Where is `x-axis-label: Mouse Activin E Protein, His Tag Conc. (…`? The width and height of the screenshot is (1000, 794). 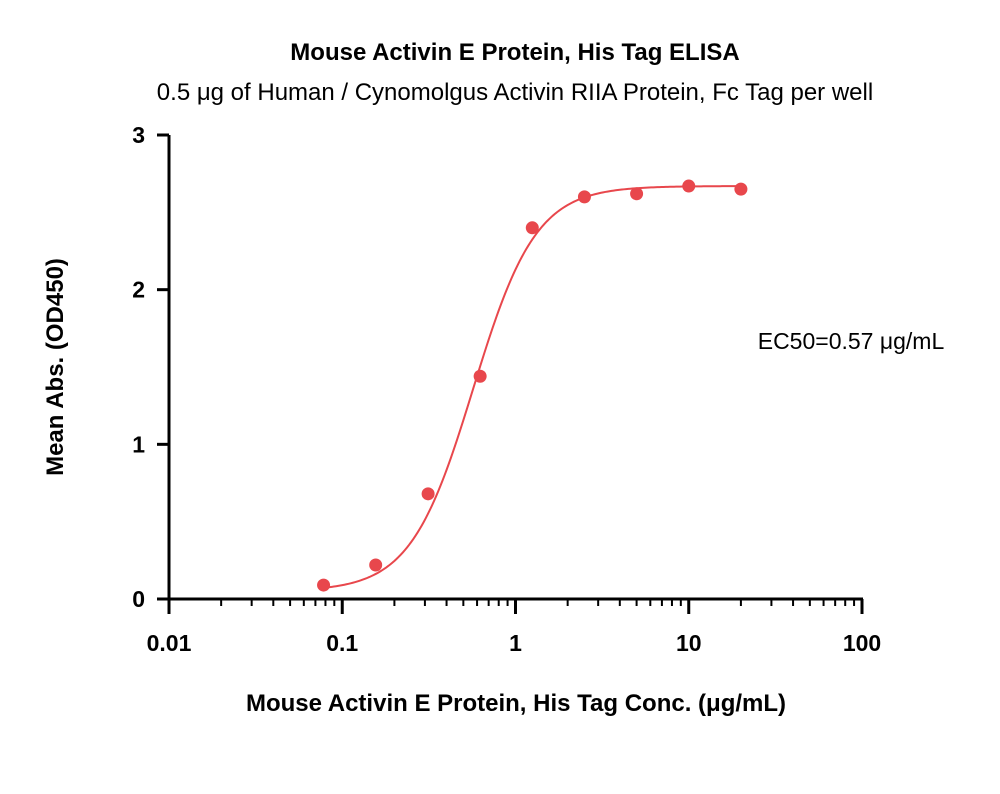 x-axis-label: Mouse Activin E Protein, His Tag Conc. (… is located at coordinates (516, 703).